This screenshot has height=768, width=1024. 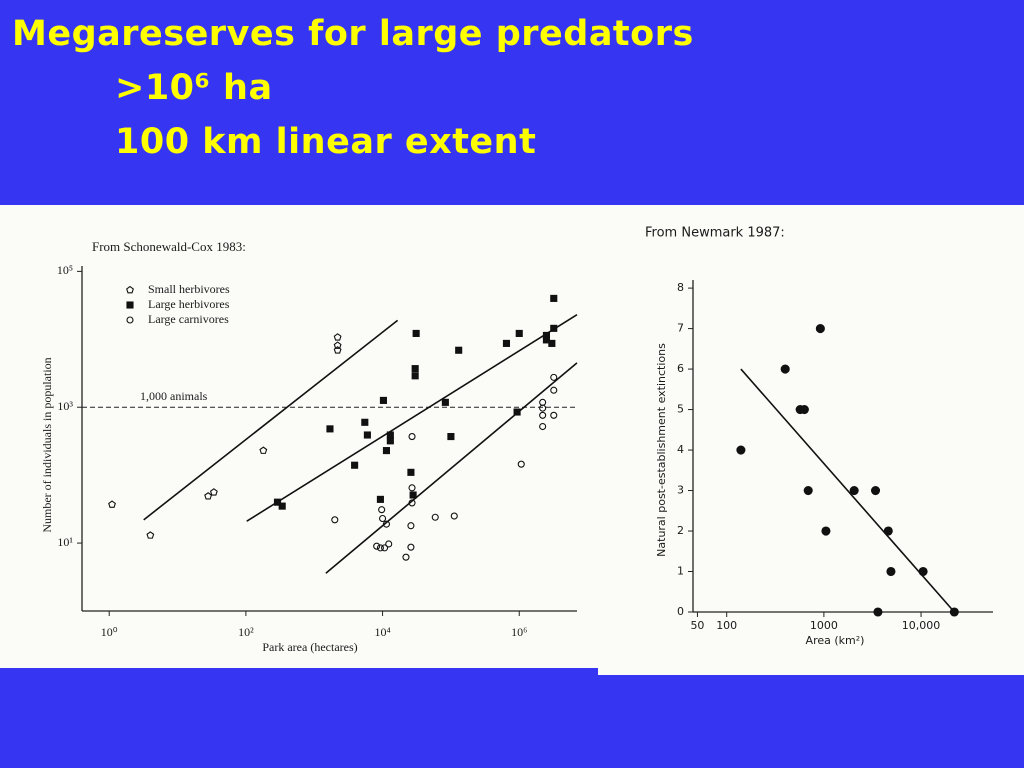 I want to click on x-tick-label: 100, so click(x=726, y=625).